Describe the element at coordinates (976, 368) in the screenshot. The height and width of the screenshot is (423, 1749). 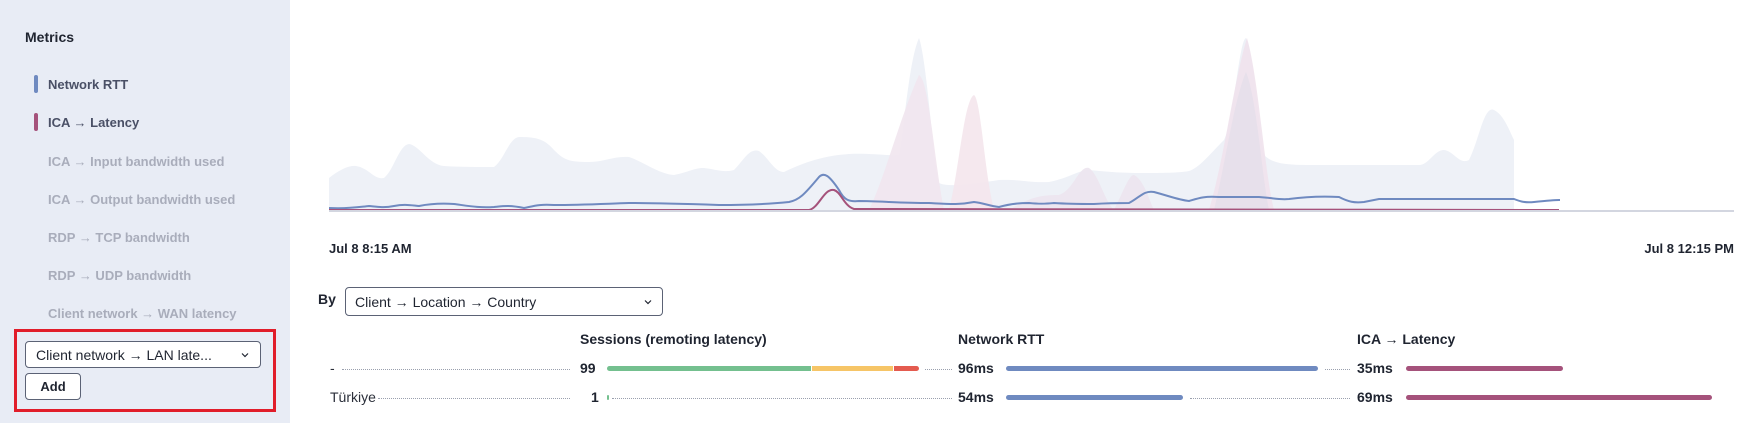
I see `network-rtt-value: 96ms` at that location.